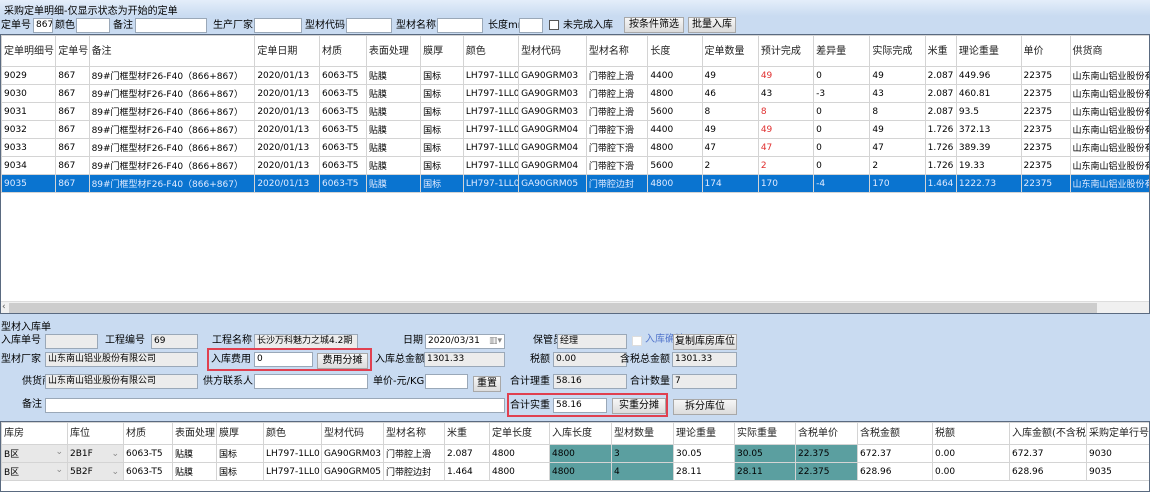 The height and width of the screenshot is (492, 1150). I want to click on receipt-no-input, so click(71, 341).